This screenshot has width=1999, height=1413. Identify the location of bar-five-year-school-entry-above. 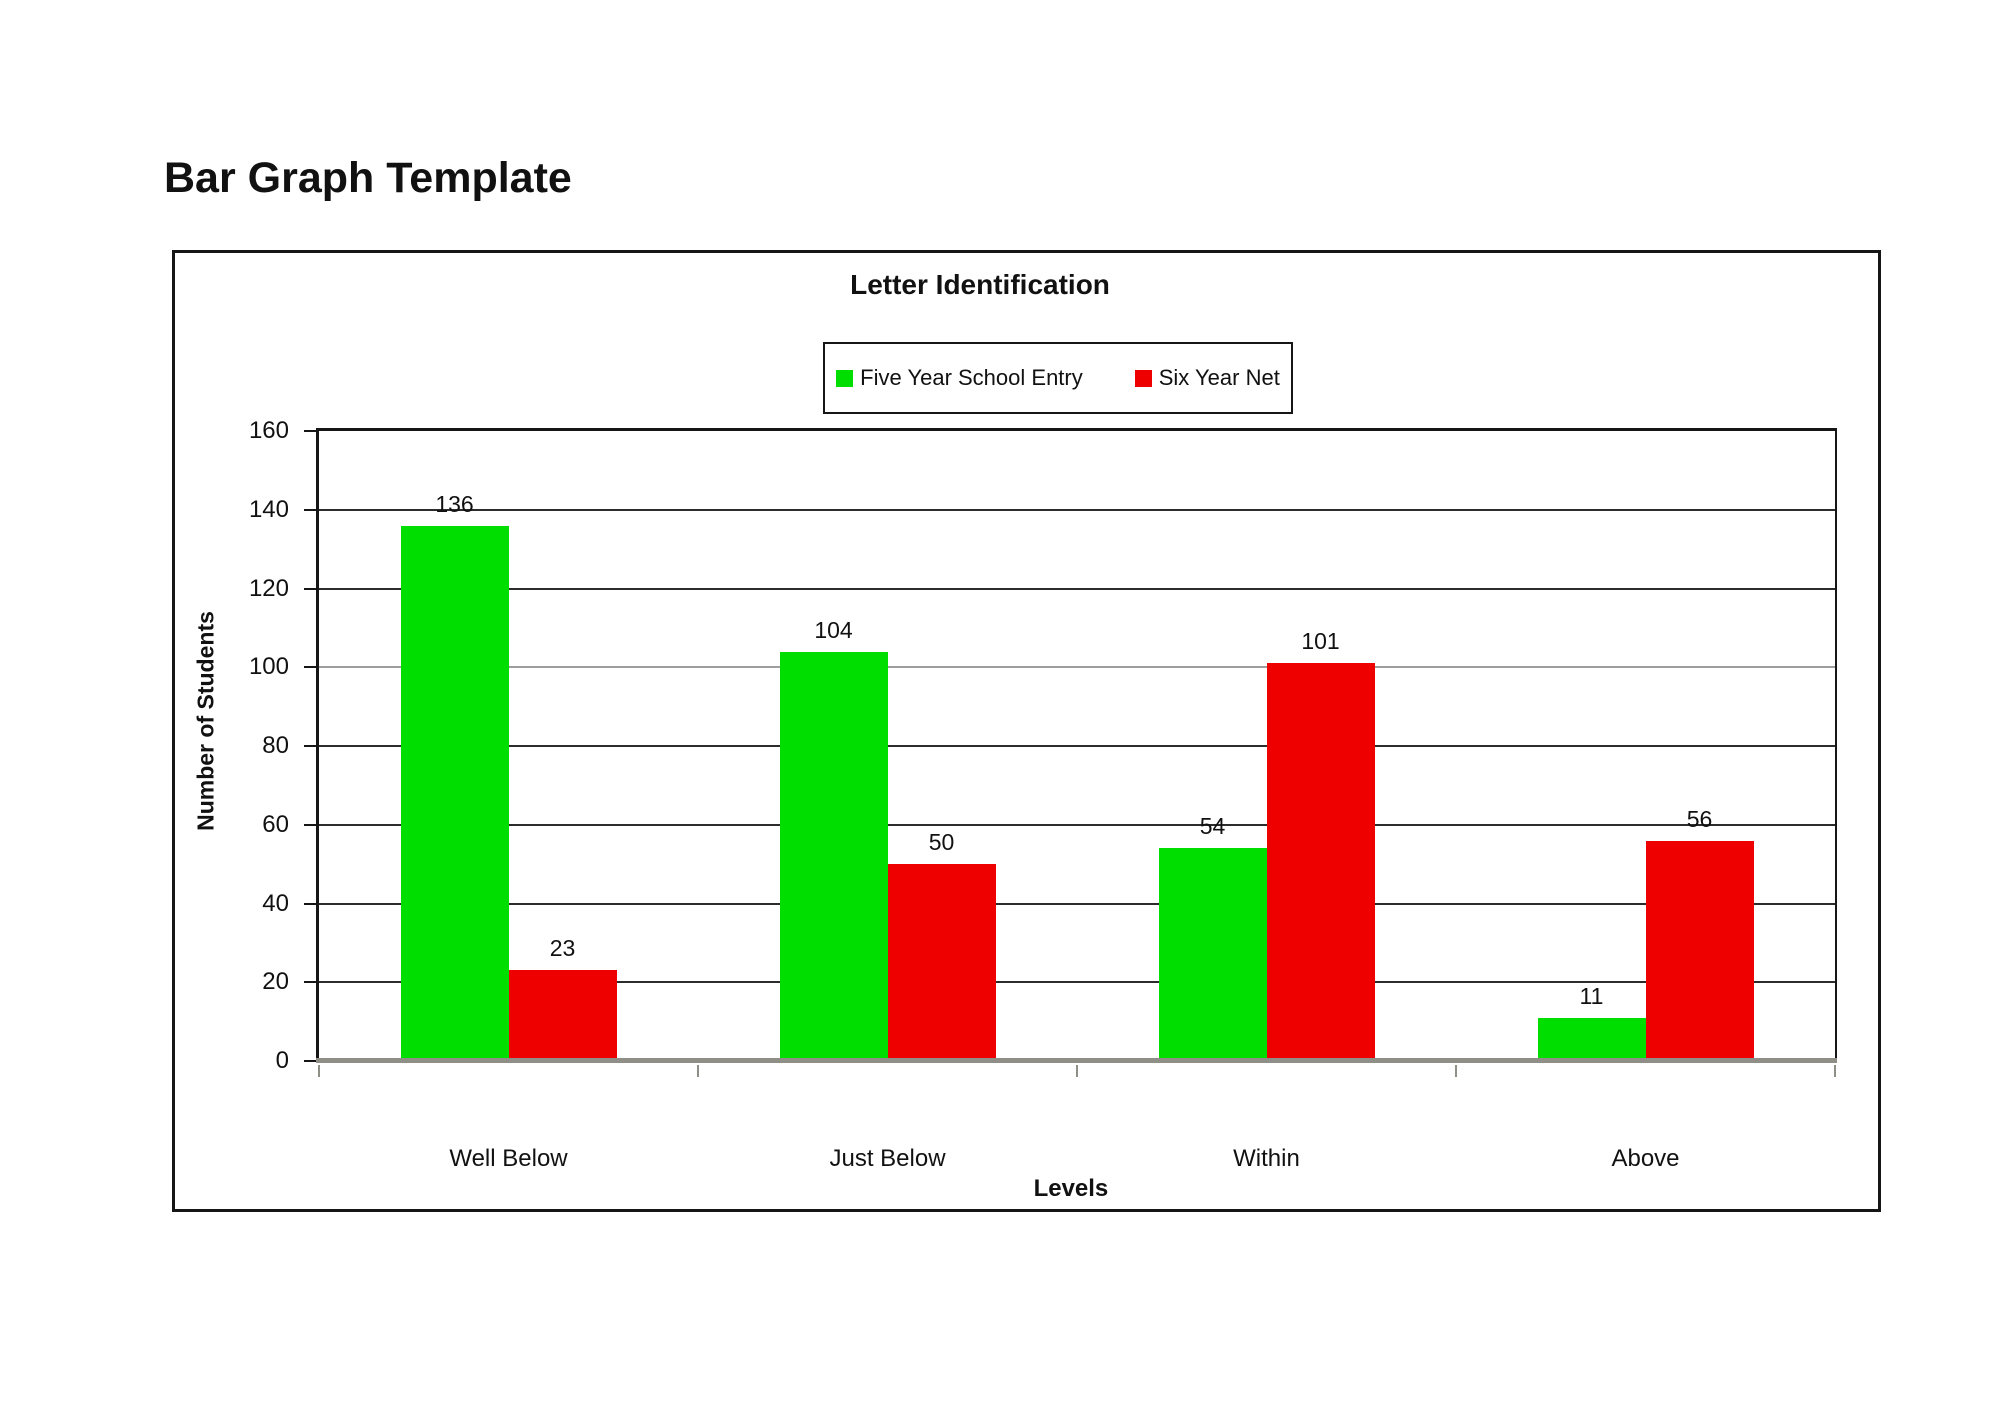
(1591, 1039).